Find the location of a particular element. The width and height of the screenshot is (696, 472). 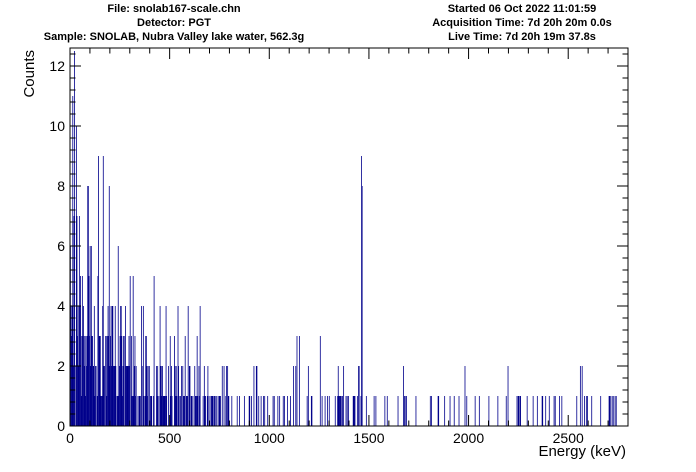

header-live: Live Time: 7d 20h 19m 37.8s is located at coordinates (522, 37).